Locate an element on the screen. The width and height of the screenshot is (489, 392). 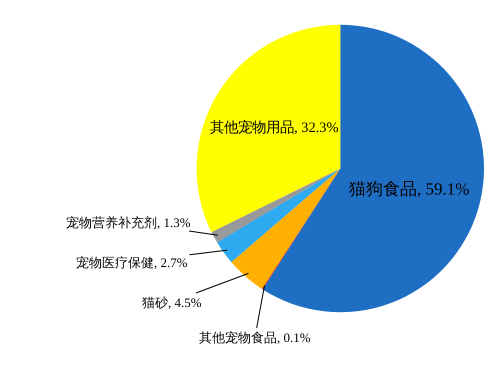
slice-label: 其他宠物食品, 0.1% is located at coordinates (255, 337).